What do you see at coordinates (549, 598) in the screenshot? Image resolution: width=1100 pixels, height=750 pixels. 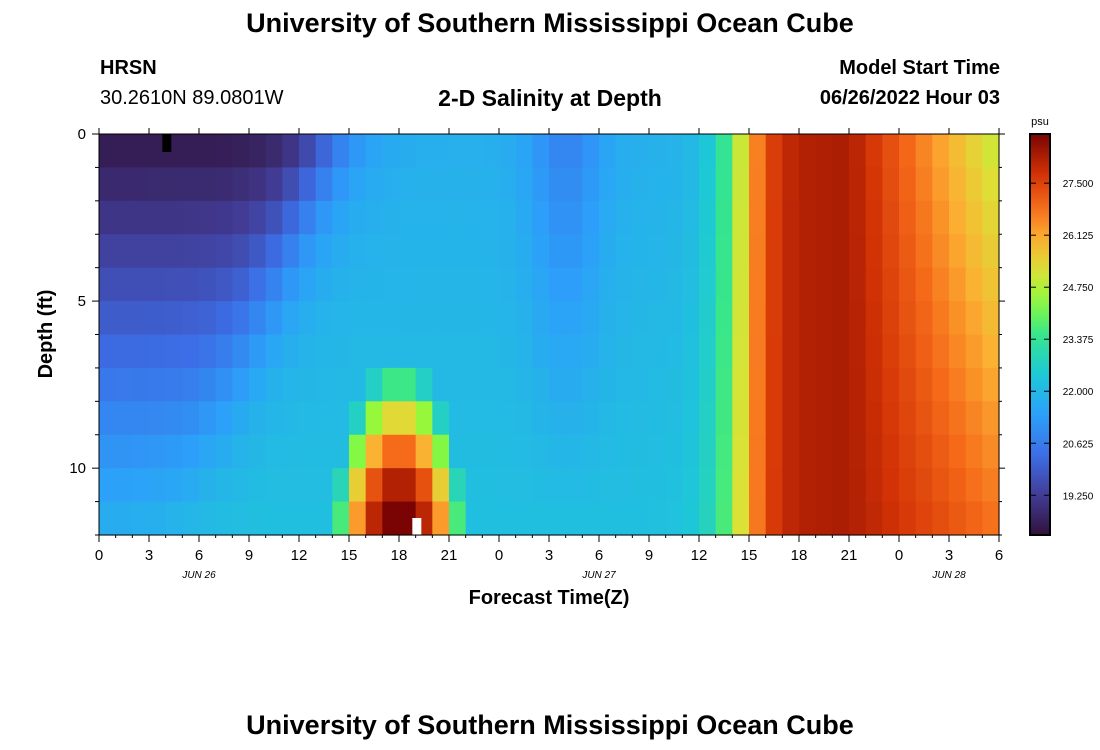 I see `x-axis-label: Forecast Time(Z)` at bounding box center [549, 598].